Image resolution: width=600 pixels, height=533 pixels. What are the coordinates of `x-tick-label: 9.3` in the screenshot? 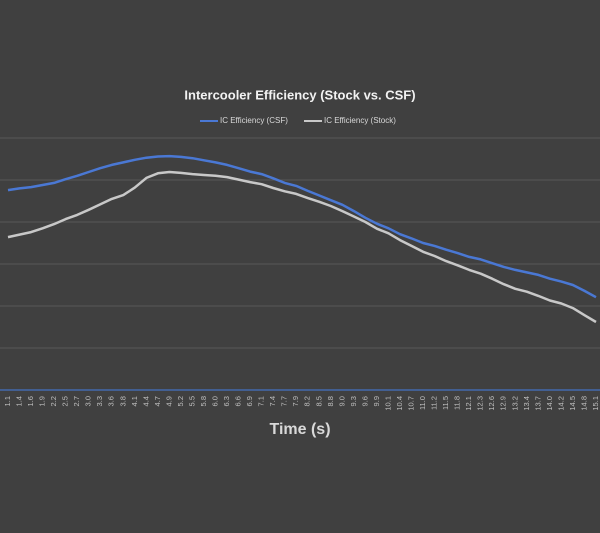 It's located at (353, 401).